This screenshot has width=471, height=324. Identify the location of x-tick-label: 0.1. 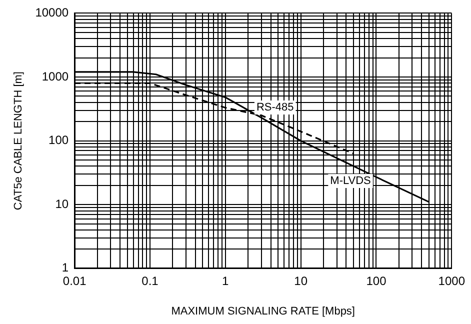
(150, 281).